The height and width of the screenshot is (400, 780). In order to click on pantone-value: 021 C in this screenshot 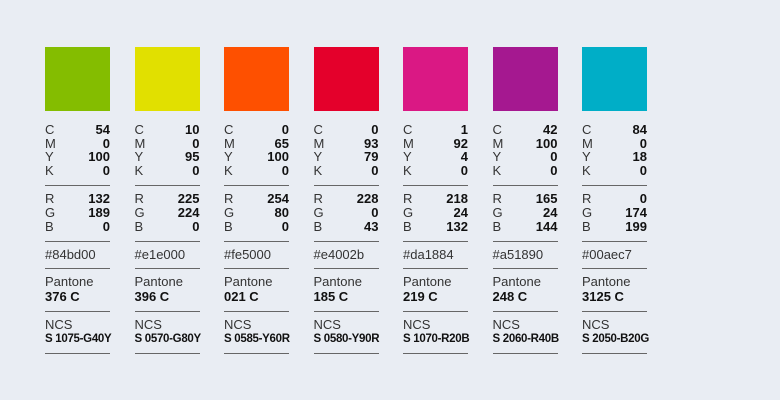, I will do `click(241, 296)`.